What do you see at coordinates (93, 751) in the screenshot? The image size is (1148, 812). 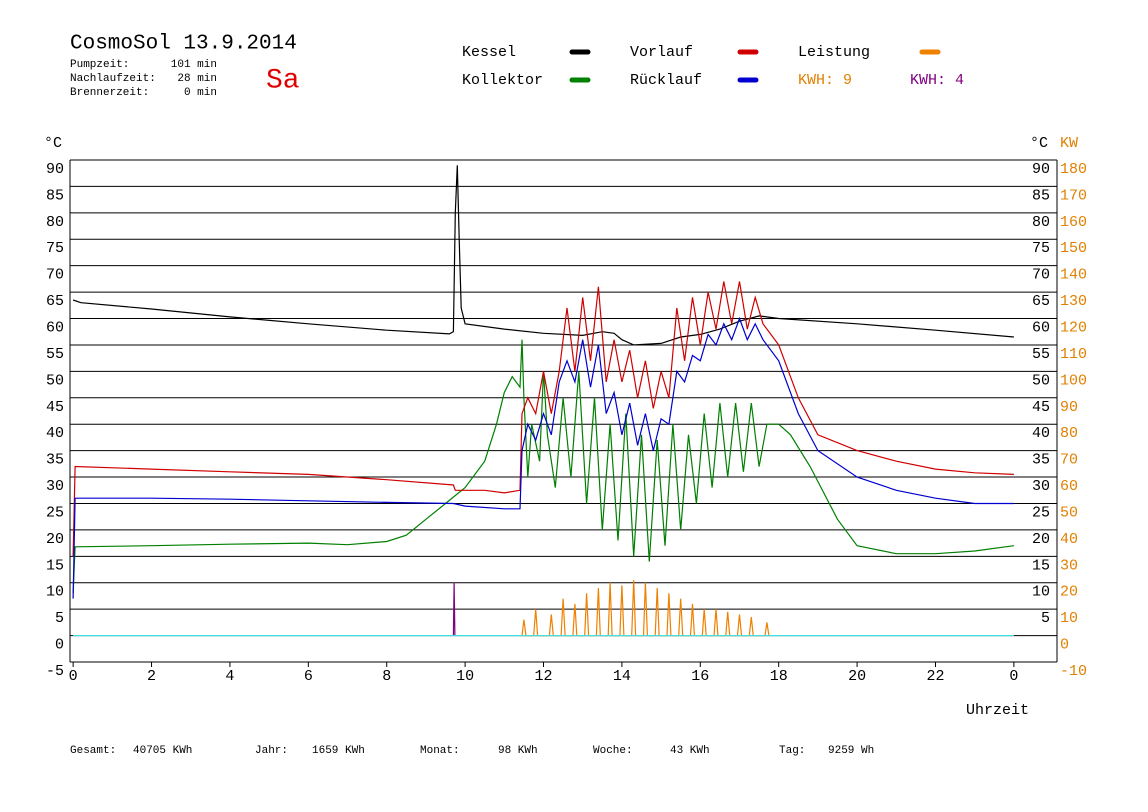 I see `footer-label: Gesamt:` at bounding box center [93, 751].